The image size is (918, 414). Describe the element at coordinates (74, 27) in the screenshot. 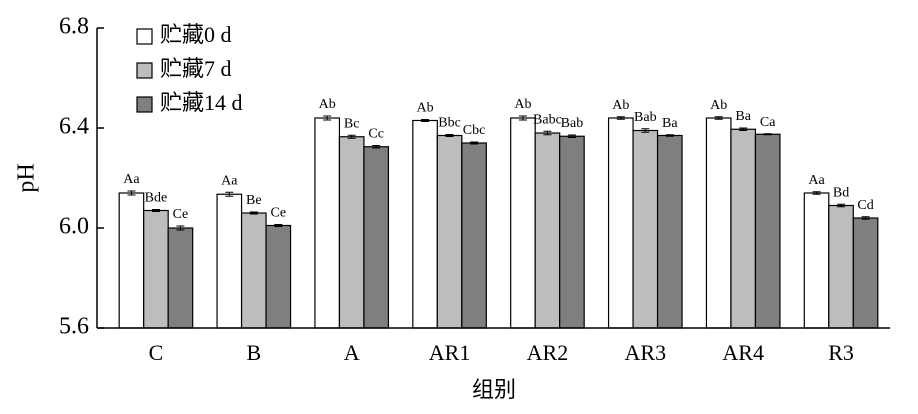

I see `y-tick-label: 6.8` at that location.